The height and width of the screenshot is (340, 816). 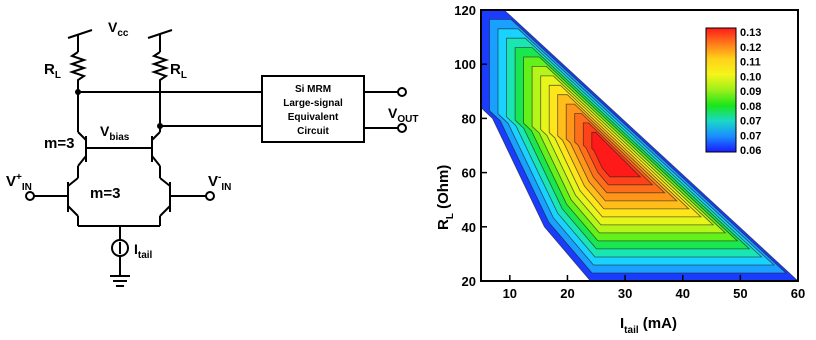 What do you see at coordinates (313, 89) in the screenshot?
I see `block-line-1: Si MRM` at bounding box center [313, 89].